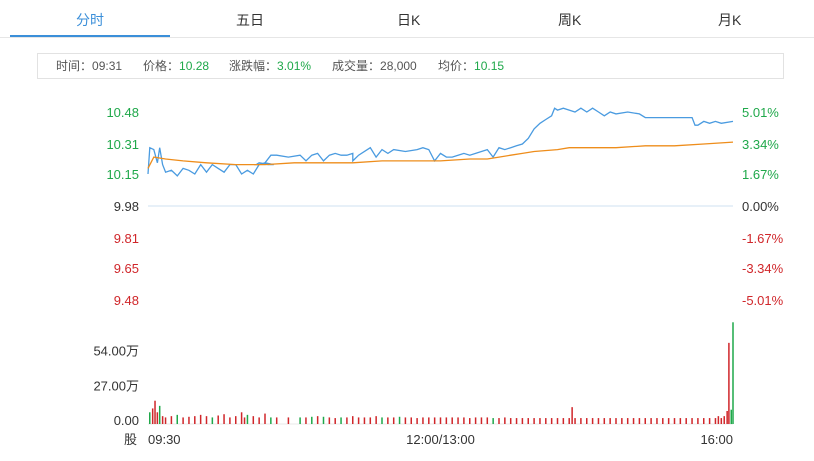 The width and height of the screenshot is (814, 461). What do you see at coordinates (763, 300) in the screenshot?
I see `percent-tick-label: -5.01%` at bounding box center [763, 300].